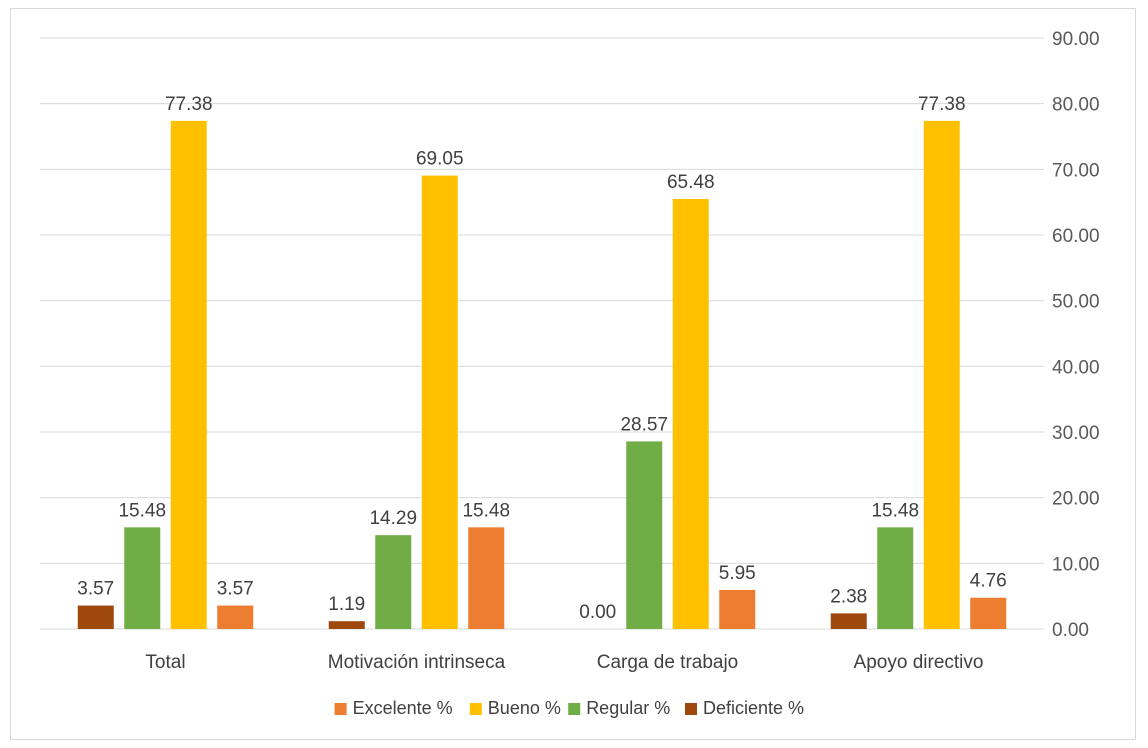 This screenshot has width=1148, height=748. I want to click on data-label: 4.76, so click(988, 581).